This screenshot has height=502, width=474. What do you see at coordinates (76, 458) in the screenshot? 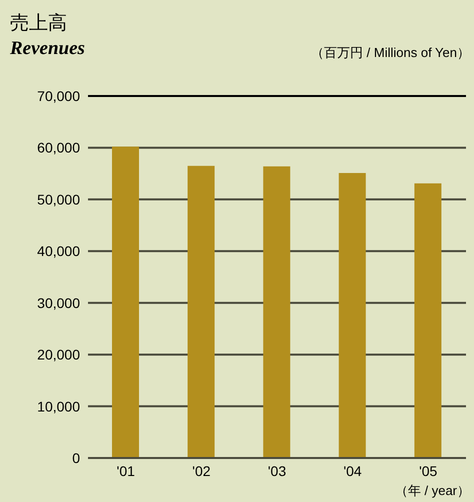
I see `y-tick-label: 0` at bounding box center [76, 458].